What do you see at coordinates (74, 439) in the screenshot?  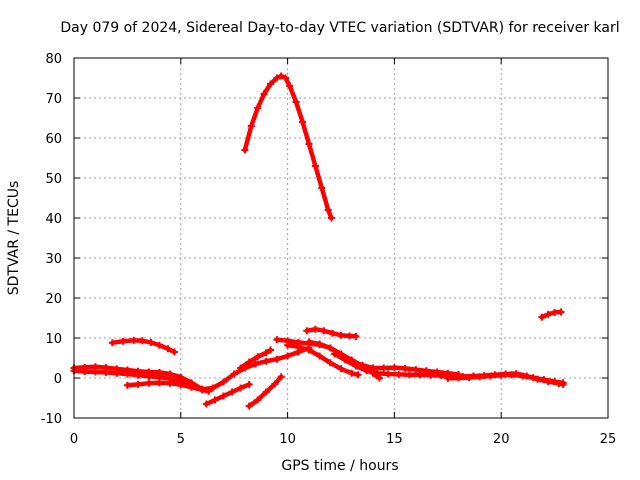 I see `x-tick-label: 0` at bounding box center [74, 439].